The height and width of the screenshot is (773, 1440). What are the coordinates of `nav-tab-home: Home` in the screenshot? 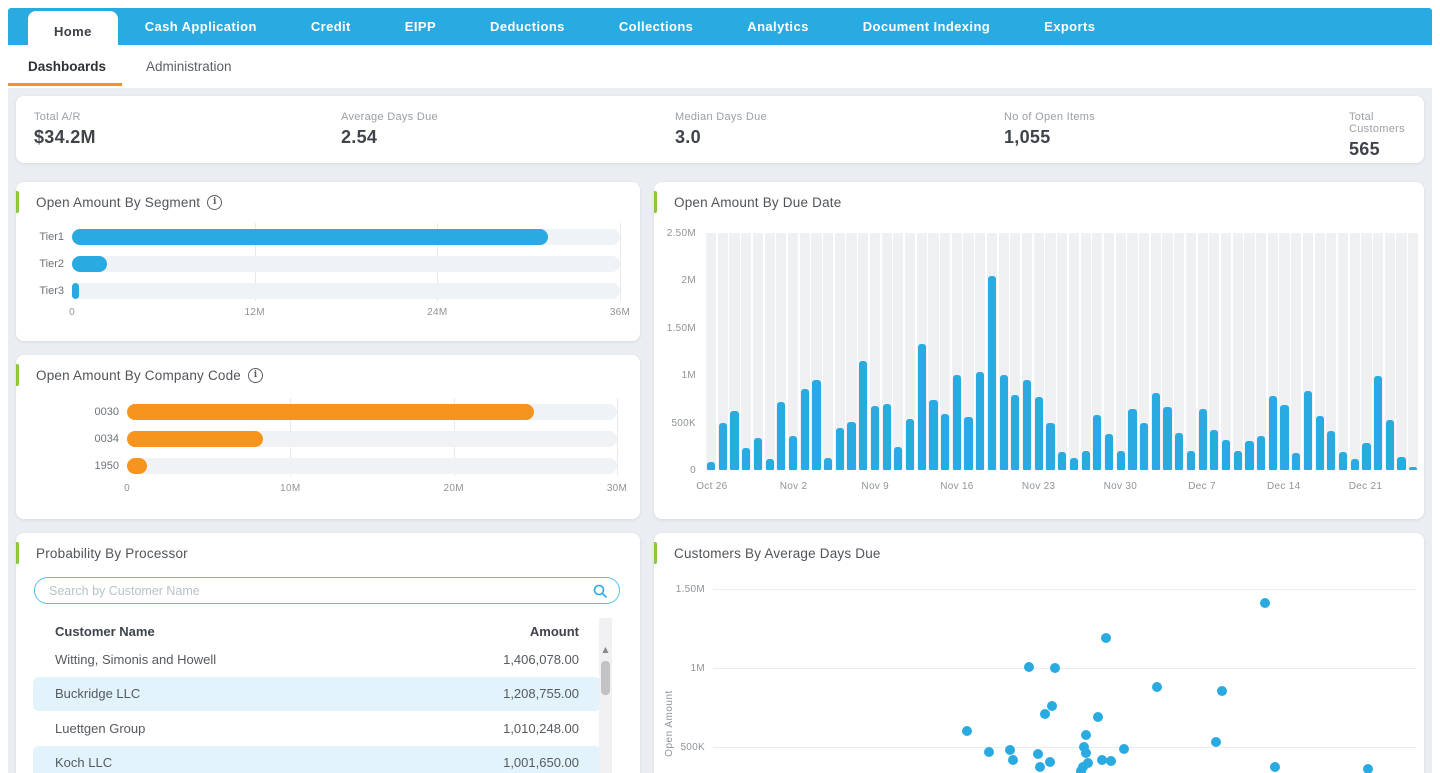 It's located at (73, 31).